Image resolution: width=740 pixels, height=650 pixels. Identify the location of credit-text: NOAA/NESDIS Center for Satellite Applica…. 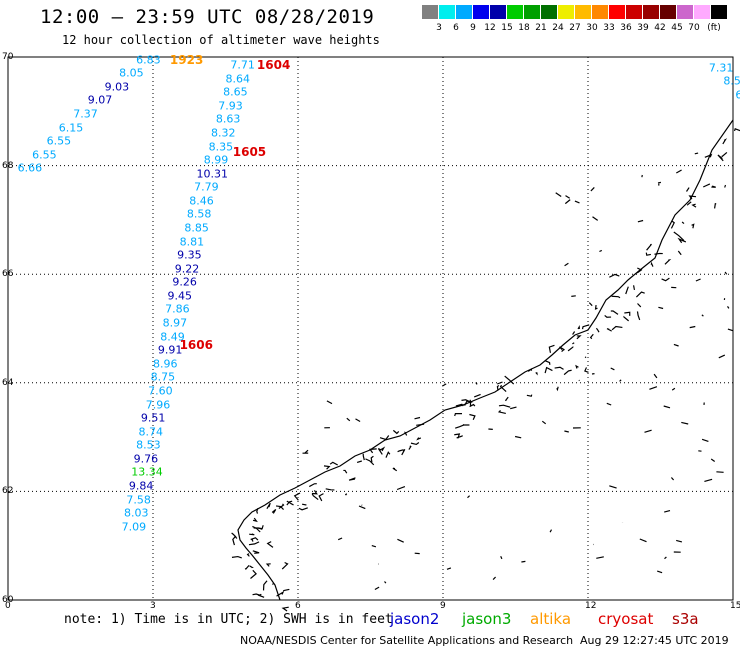
(407, 640).